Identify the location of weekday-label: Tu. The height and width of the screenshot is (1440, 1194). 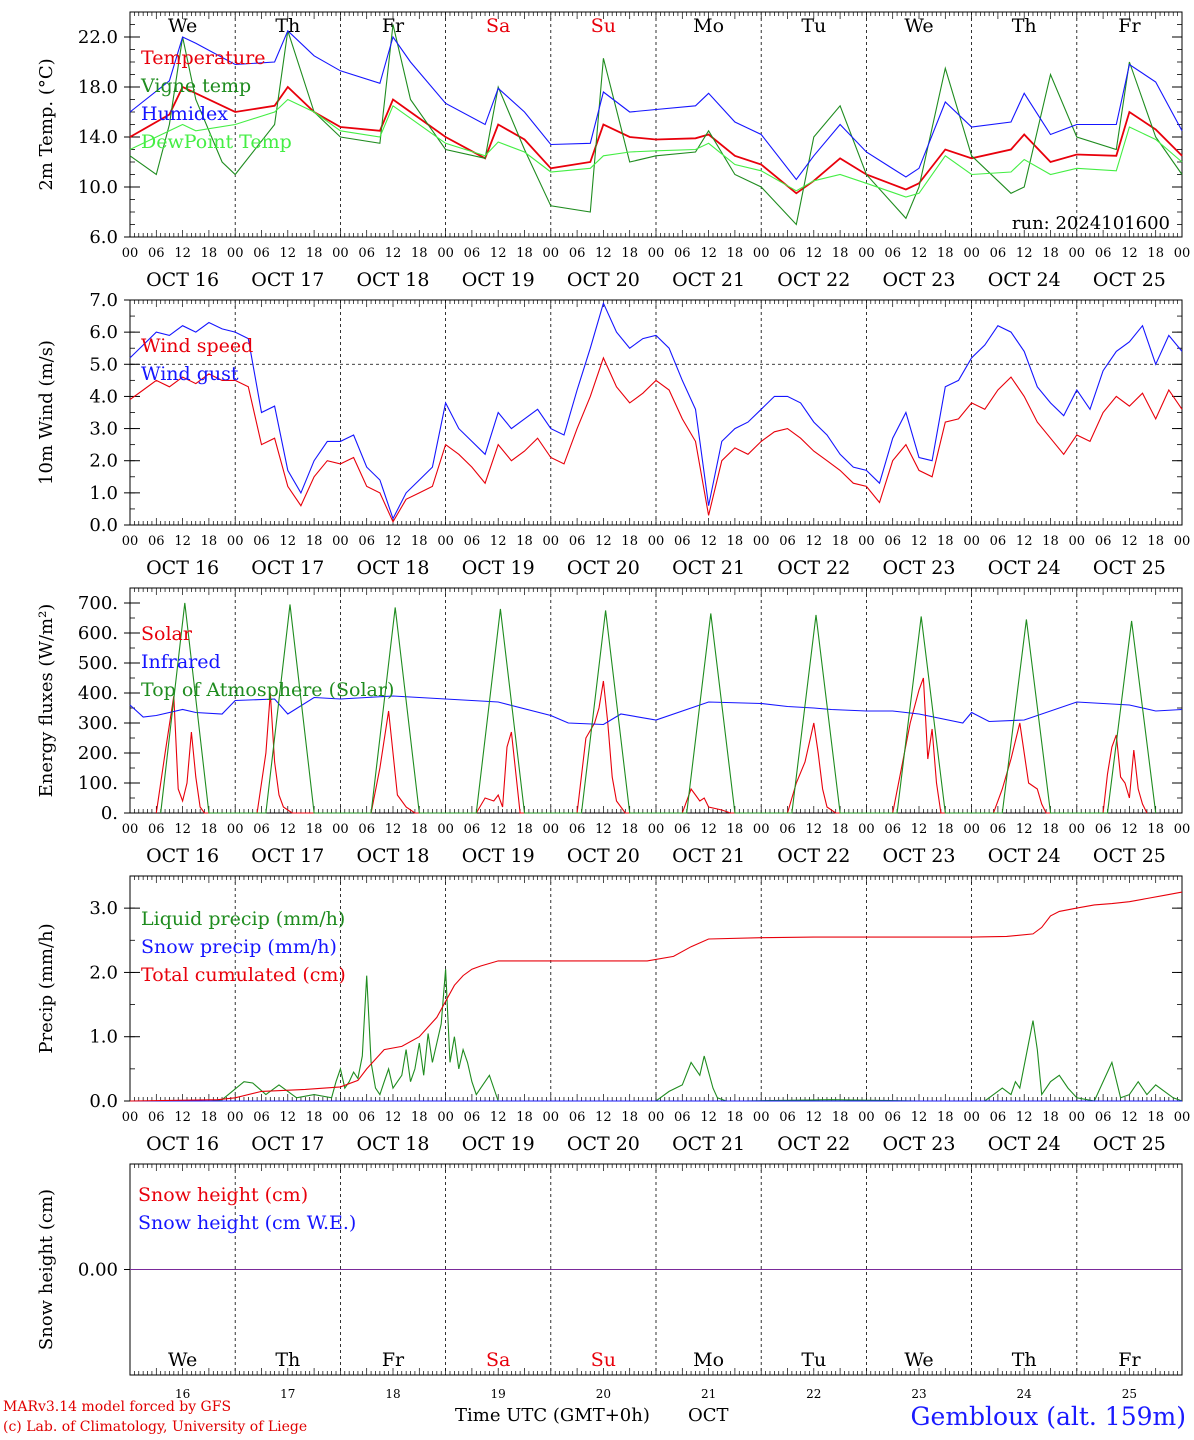
(813, 1360).